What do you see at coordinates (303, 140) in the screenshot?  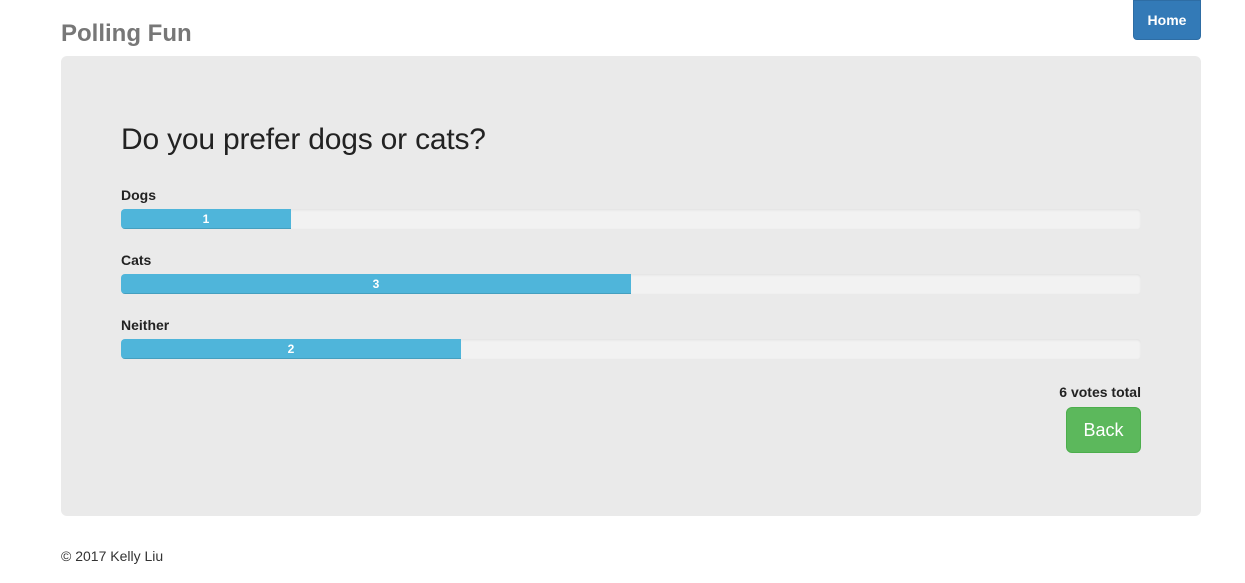 I see `poll-question: Do you prefer dogs or cats?` at bounding box center [303, 140].